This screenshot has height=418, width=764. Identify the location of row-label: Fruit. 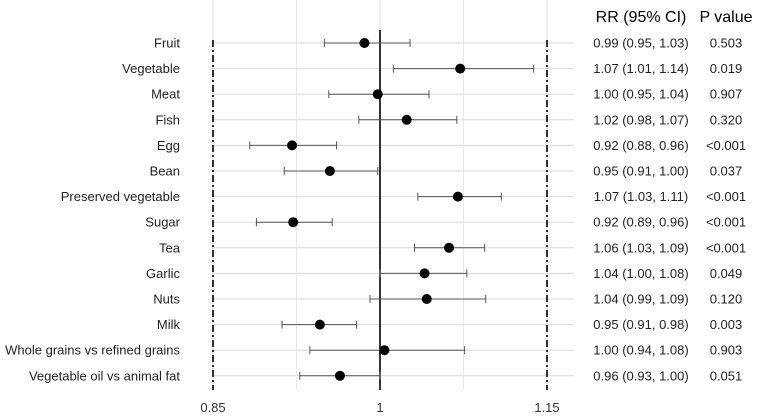
(167, 43).